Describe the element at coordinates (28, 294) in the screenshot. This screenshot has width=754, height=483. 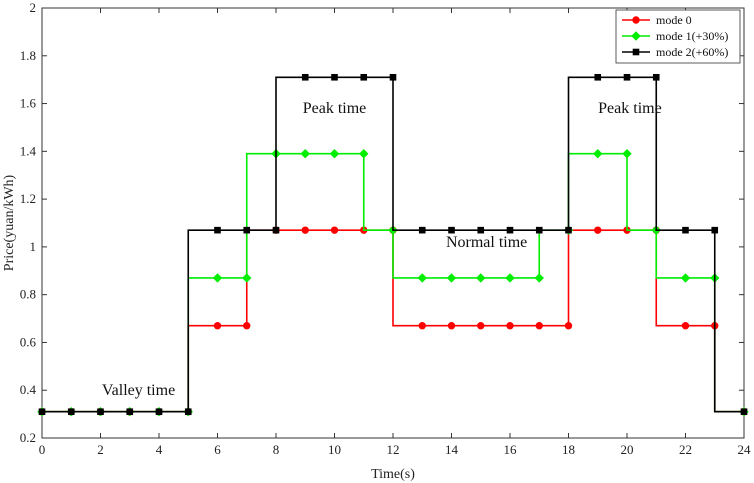
I see `y-tick-label: 0.8` at that location.